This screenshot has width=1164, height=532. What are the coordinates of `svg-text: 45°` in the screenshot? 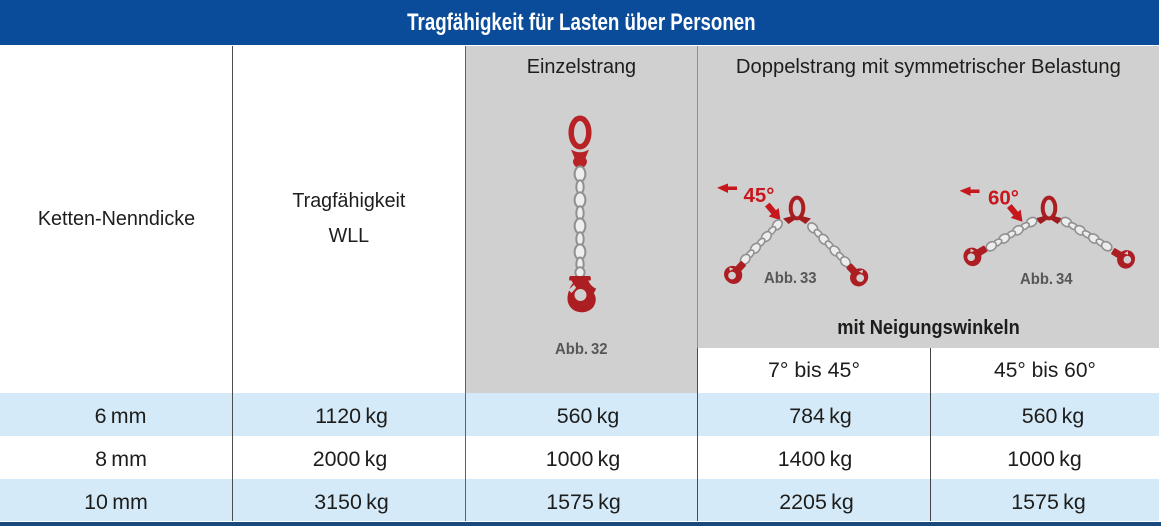 It's located at (759, 195).